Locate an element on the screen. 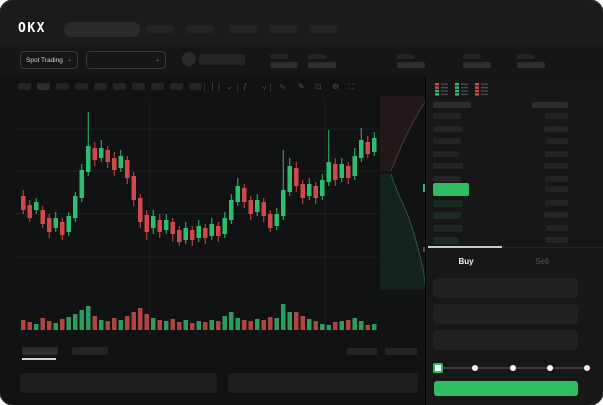 This screenshot has height=405, width=603. search-input is located at coordinates (102, 29).